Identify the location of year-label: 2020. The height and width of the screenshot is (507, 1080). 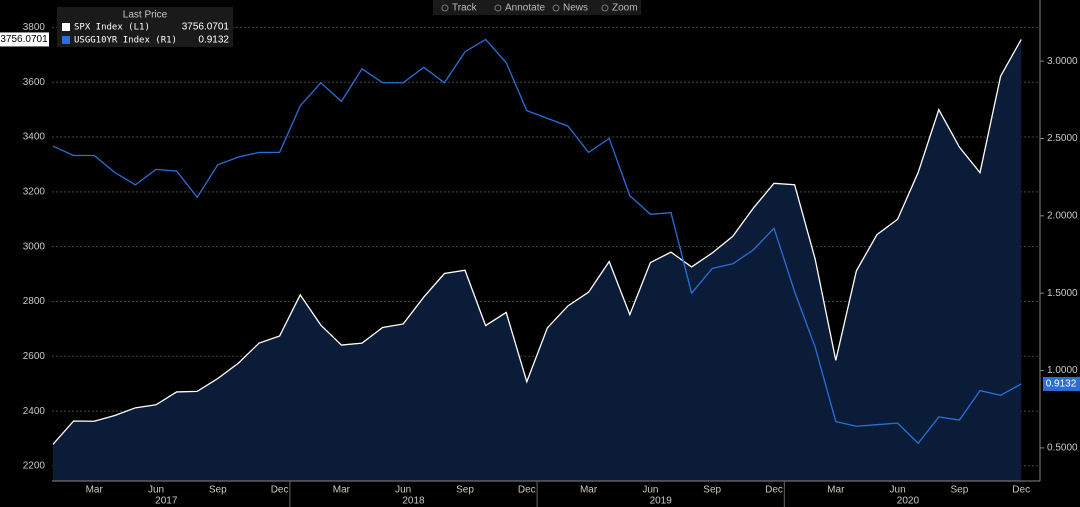
(908, 501).